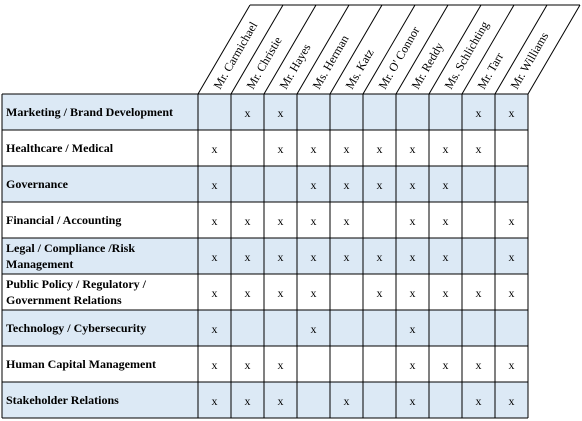  I want to click on column-header: Ms. Katz, so click(359, 68).